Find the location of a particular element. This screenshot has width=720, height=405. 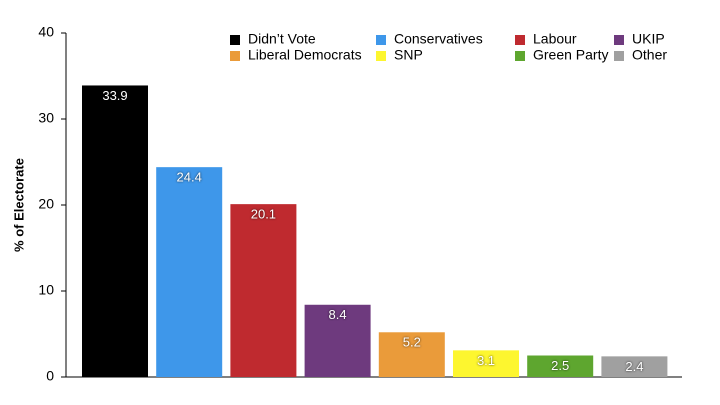

value-label: 20.1 is located at coordinates (263, 214).